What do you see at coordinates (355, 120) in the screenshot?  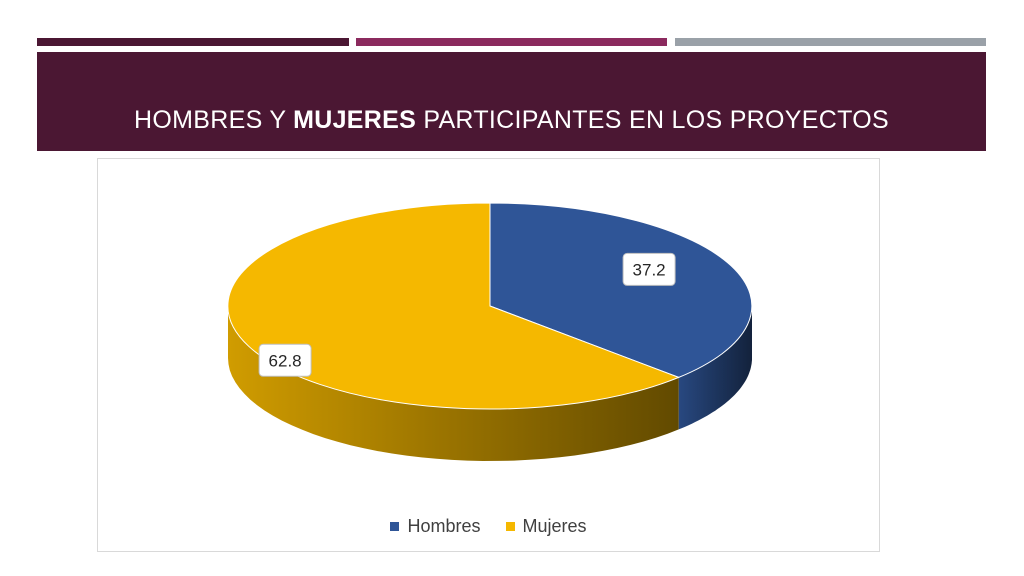 I see `title-part-2: MUJERES` at bounding box center [355, 120].